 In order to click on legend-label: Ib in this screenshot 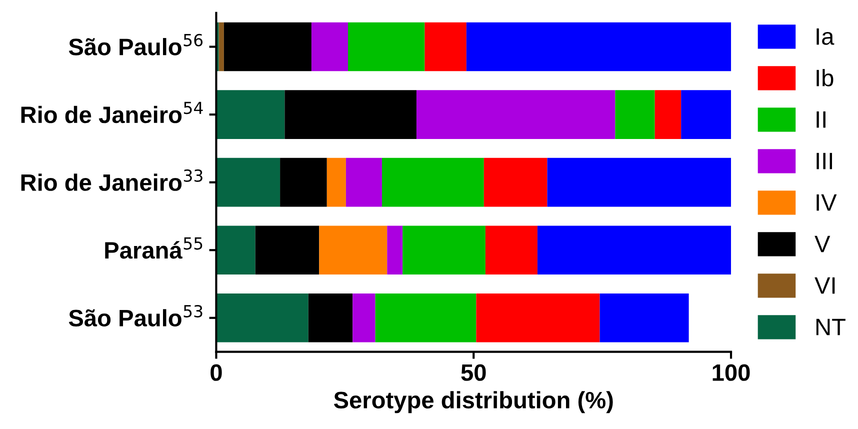, I will do `click(825, 77)`.